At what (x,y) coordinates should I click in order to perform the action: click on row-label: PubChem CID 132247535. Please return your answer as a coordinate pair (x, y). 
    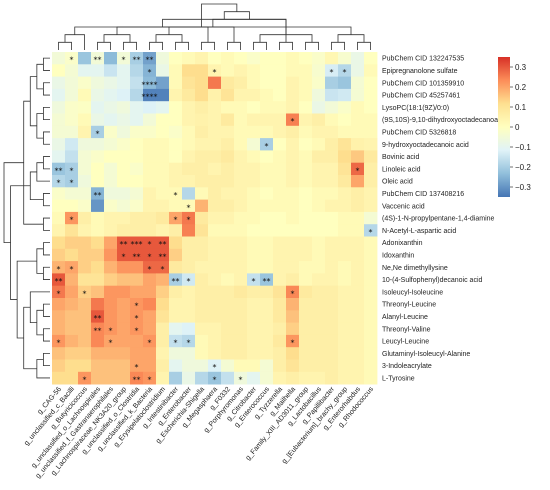
    Looking at the image, I should click on (423, 59).